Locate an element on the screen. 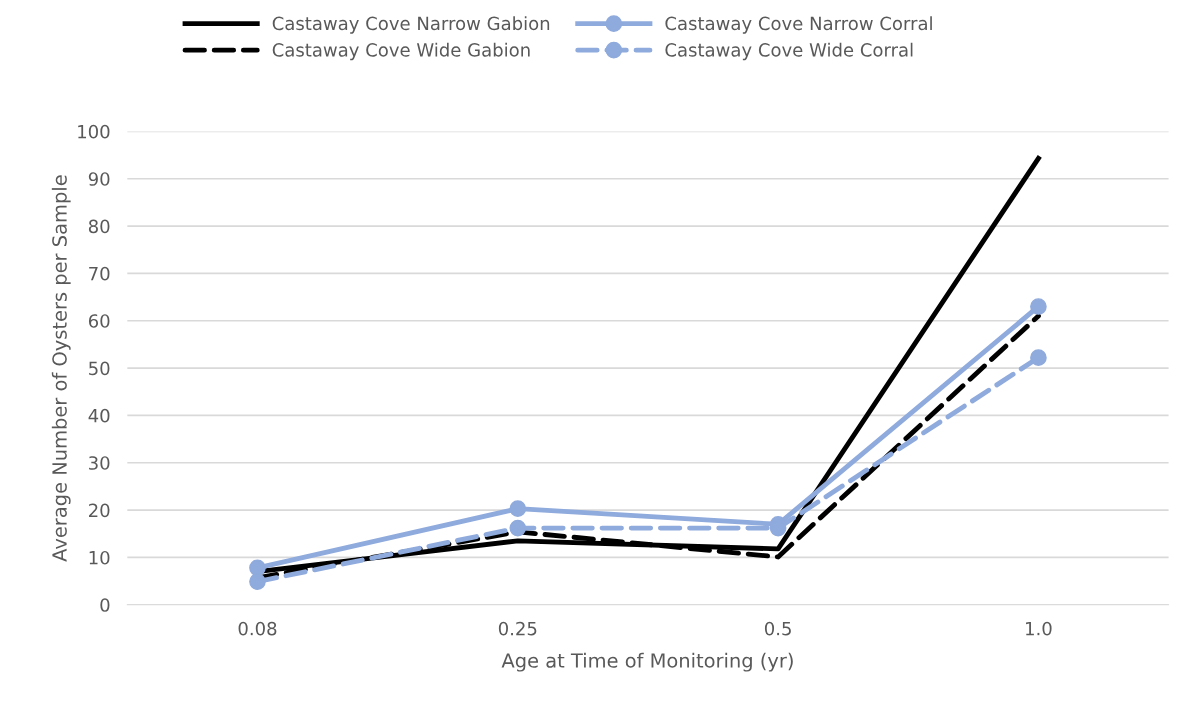 This screenshot has height=714, width=1190. x-axis-title: Age at Time of Monitoring (yr) is located at coordinates (647, 662).